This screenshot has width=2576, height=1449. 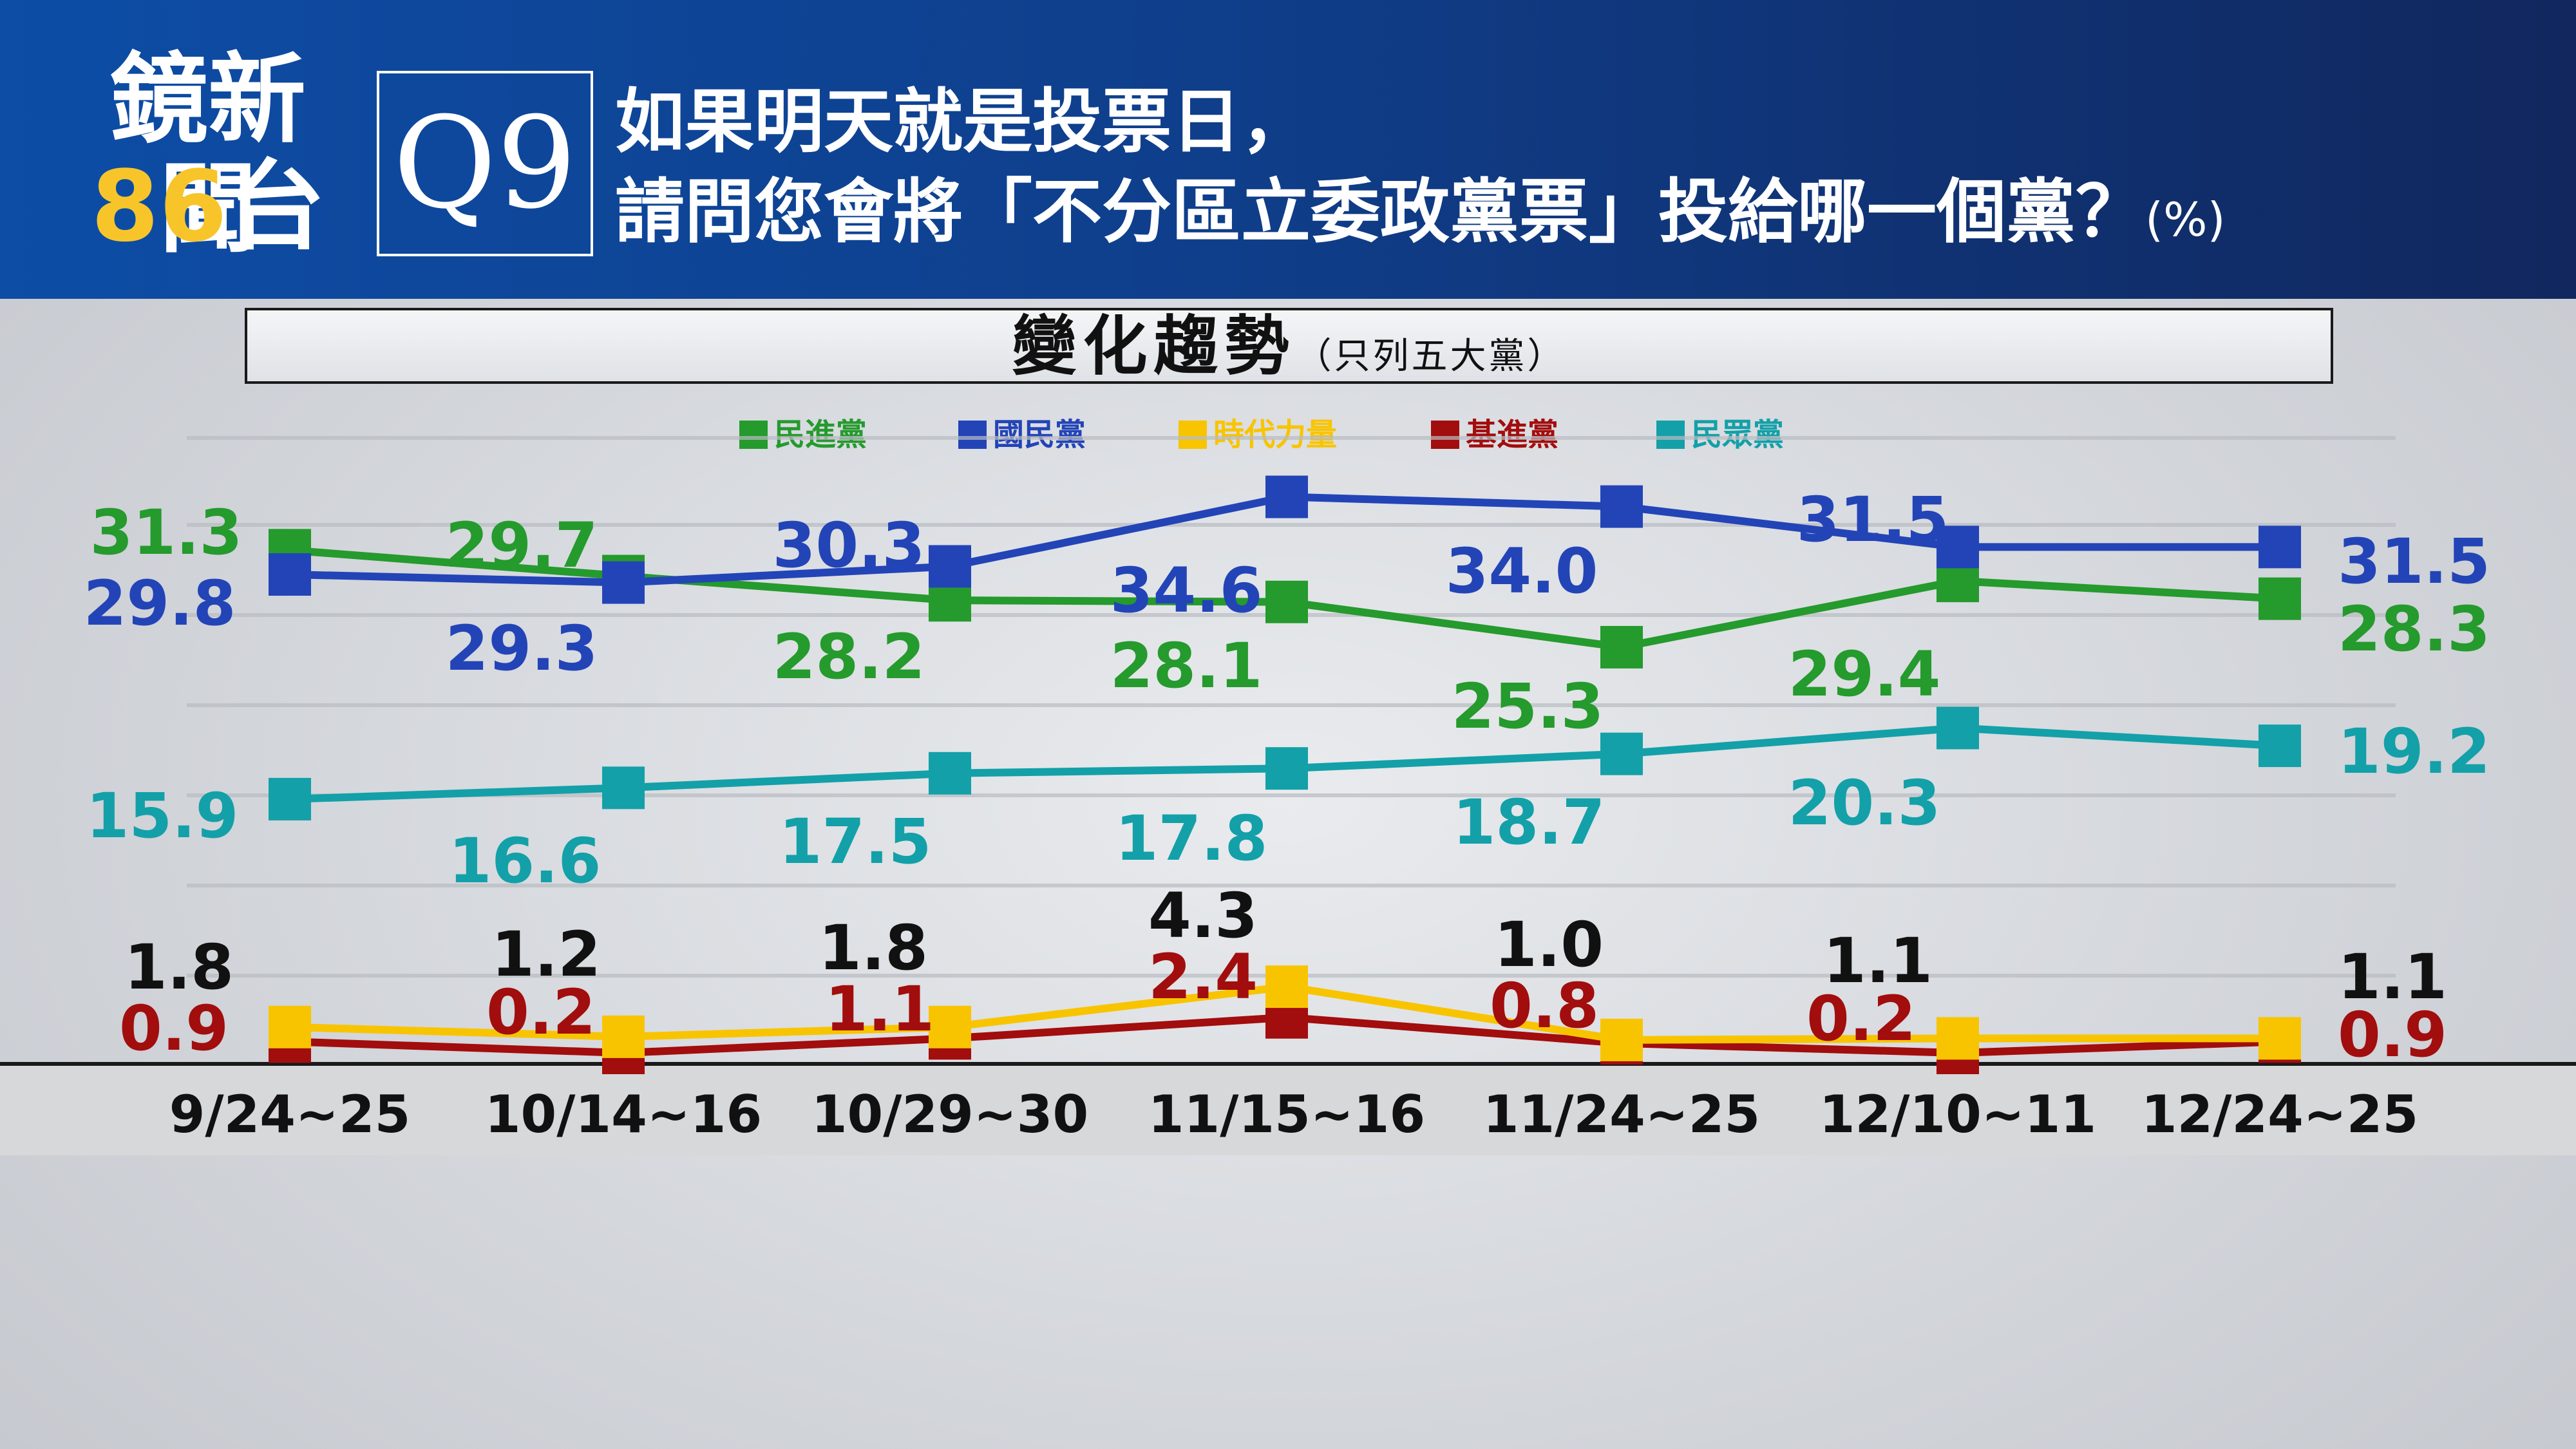 I want to click on data-label-tpp-3: 17.8, so click(x=1191, y=839).